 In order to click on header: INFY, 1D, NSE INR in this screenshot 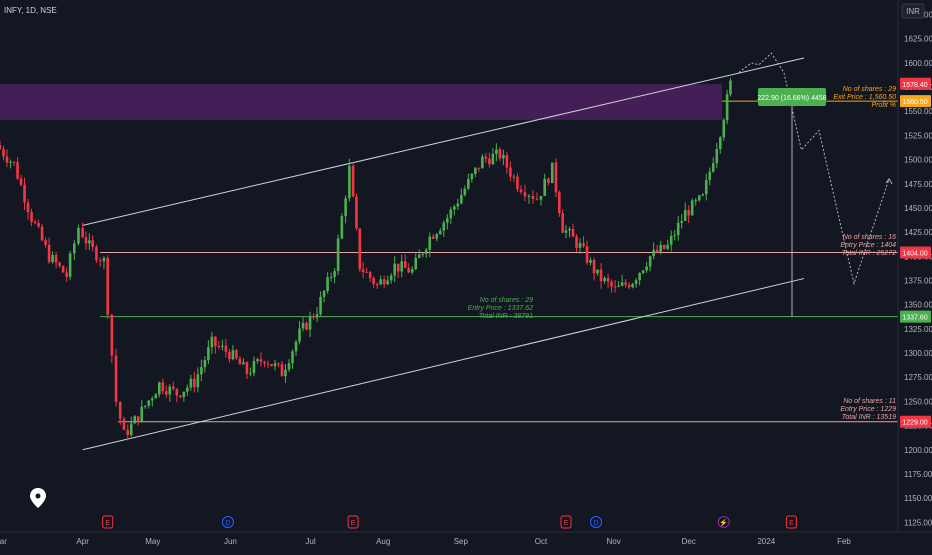, I will do `click(464, 11)`.